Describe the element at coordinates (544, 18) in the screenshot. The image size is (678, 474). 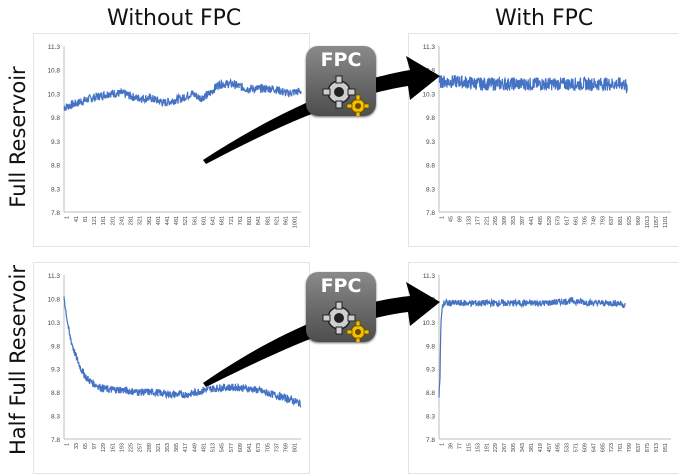
I see `right-column-title: With FPC` at that location.